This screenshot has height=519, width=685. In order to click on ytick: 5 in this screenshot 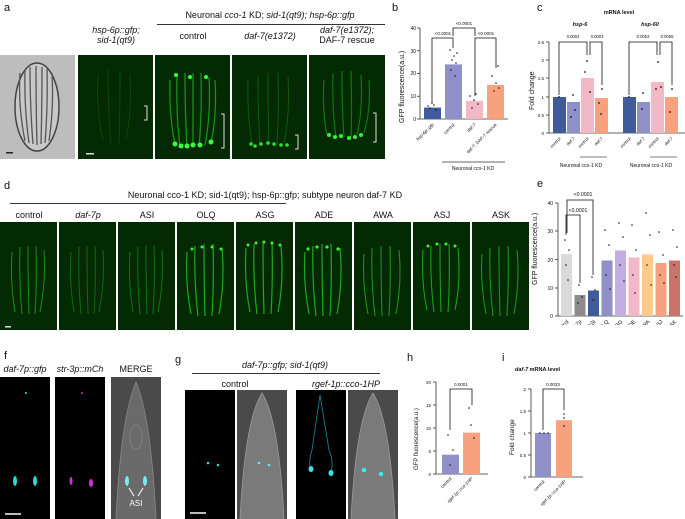, I will do `click(429, 451)`.